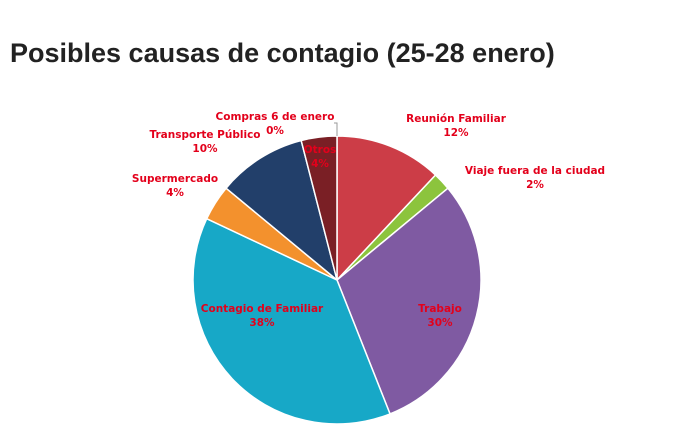  I want to click on slice-label-text: Trabajo, so click(440, 309).